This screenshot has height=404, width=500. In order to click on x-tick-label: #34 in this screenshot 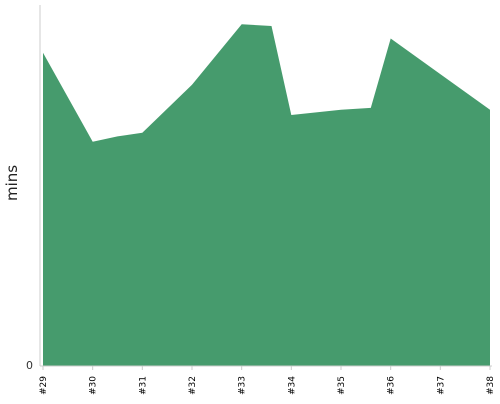, I will do `click(292, 385)`.